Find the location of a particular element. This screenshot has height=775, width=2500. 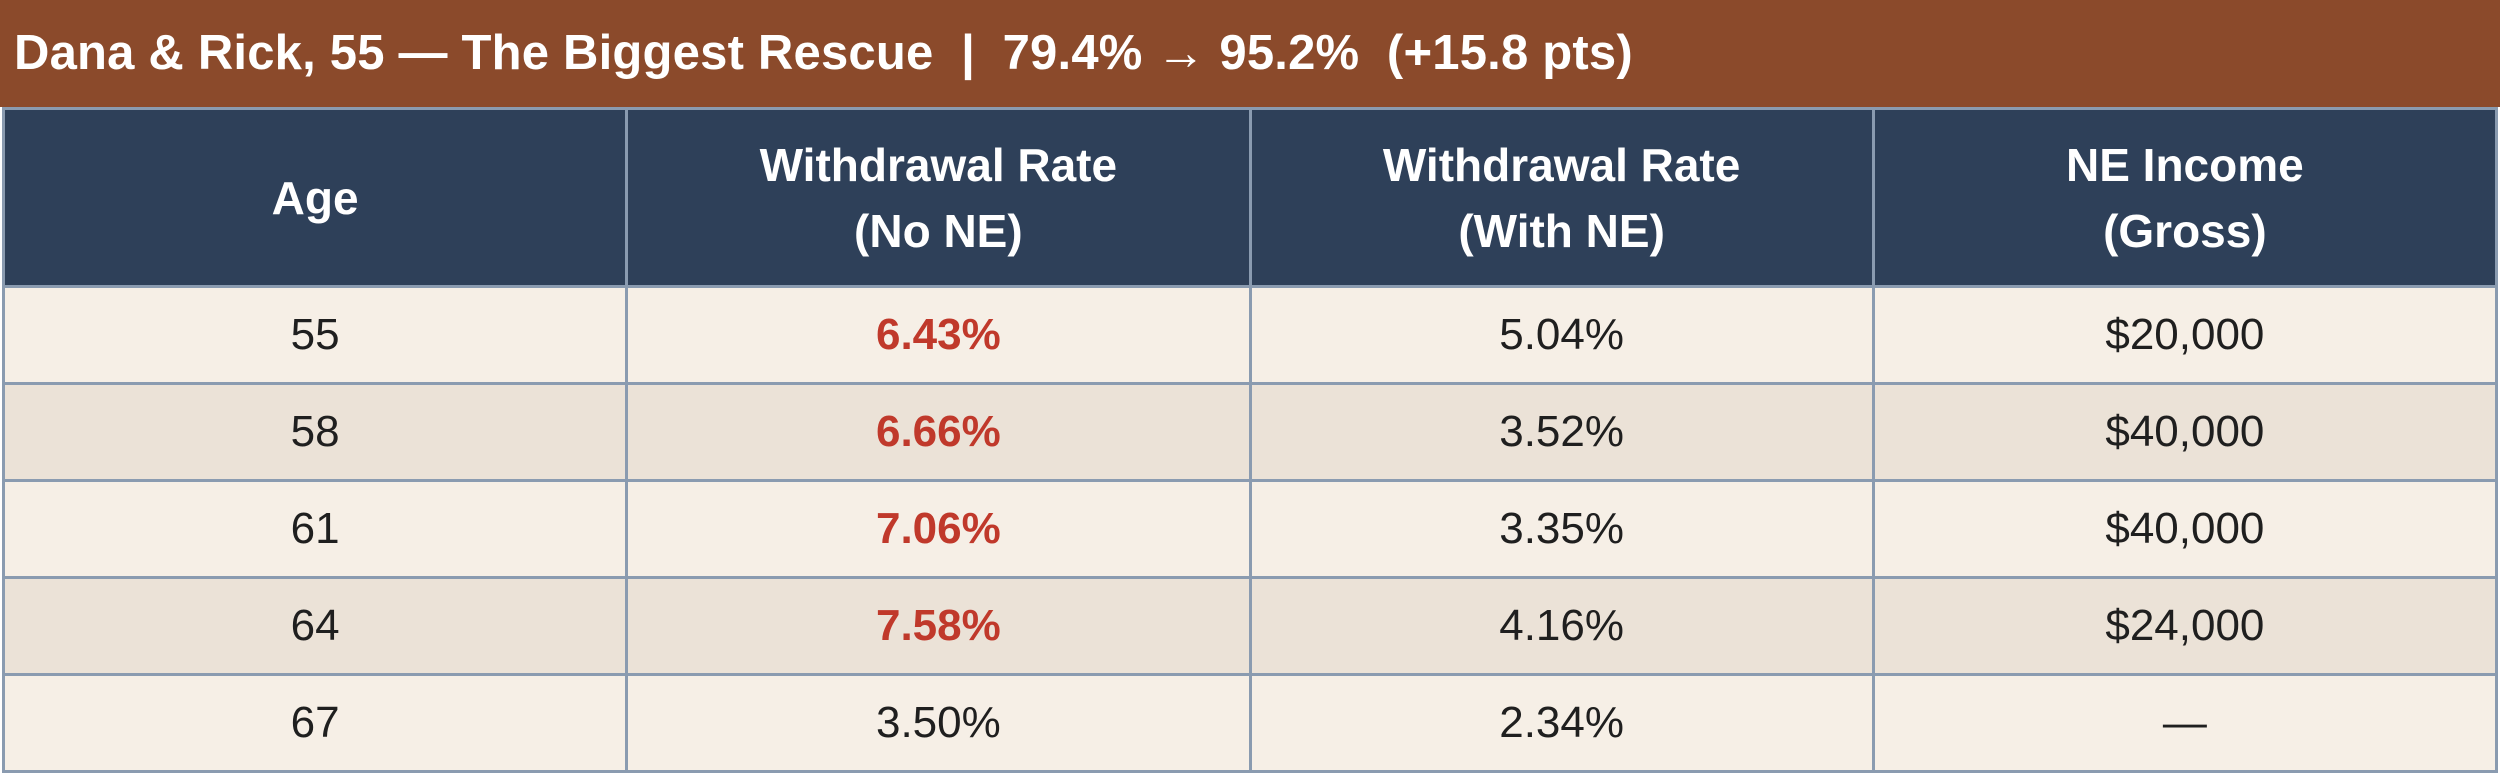

cell-ne-income: $20,000 is located at coordinates (2185, 335).